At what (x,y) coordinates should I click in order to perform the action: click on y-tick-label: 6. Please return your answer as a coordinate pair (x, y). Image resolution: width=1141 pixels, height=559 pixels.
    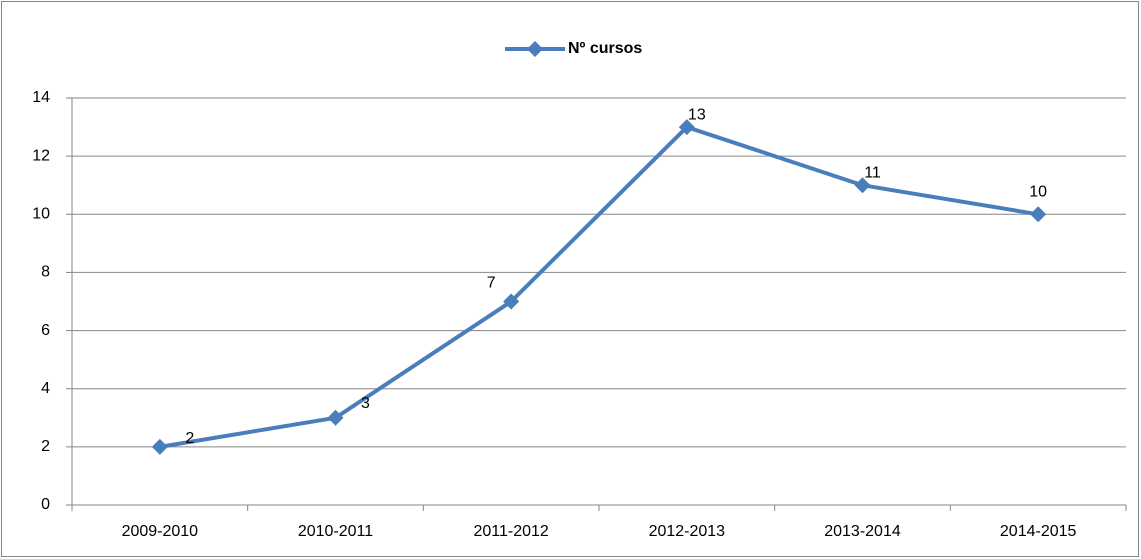
    Looking at the image, I should click on (45, 330).